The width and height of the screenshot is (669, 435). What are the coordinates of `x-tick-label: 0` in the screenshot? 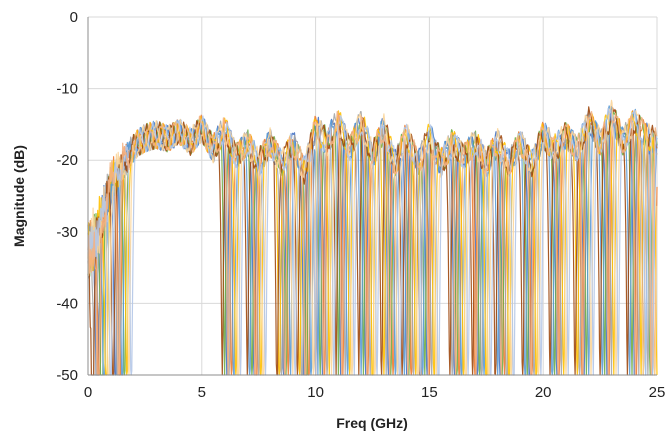 It's located at (88, 392).